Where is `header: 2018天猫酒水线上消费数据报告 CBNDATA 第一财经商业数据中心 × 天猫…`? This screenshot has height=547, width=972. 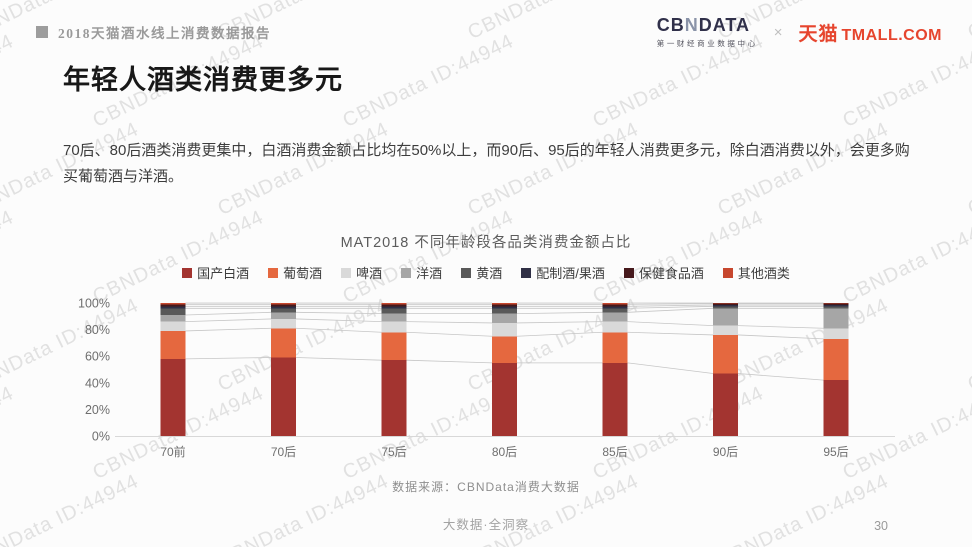 header: 2018天猫酒水线上消费数据报告 CBNDATA 第一财经商业数据中心 × 天猫… is located at coordinates (489, 32).